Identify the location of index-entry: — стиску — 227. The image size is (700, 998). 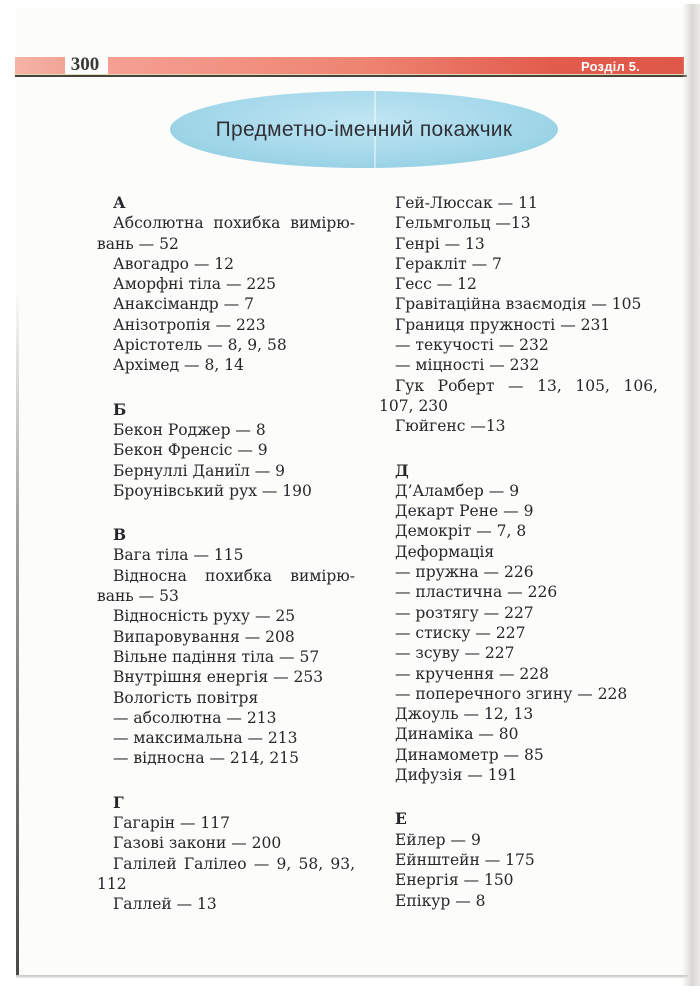
(460, 632).